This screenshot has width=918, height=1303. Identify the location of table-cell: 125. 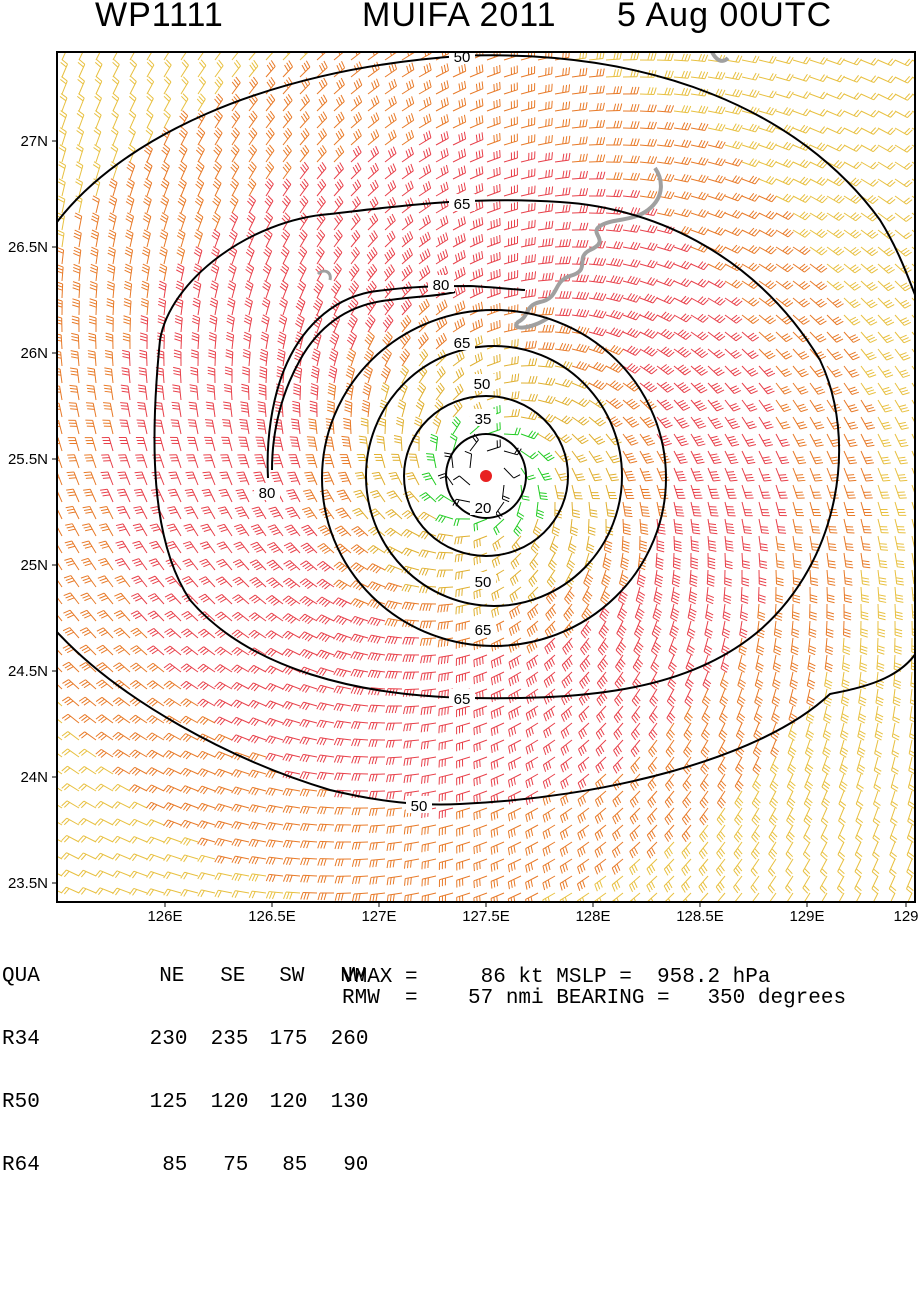
(157, 1102).